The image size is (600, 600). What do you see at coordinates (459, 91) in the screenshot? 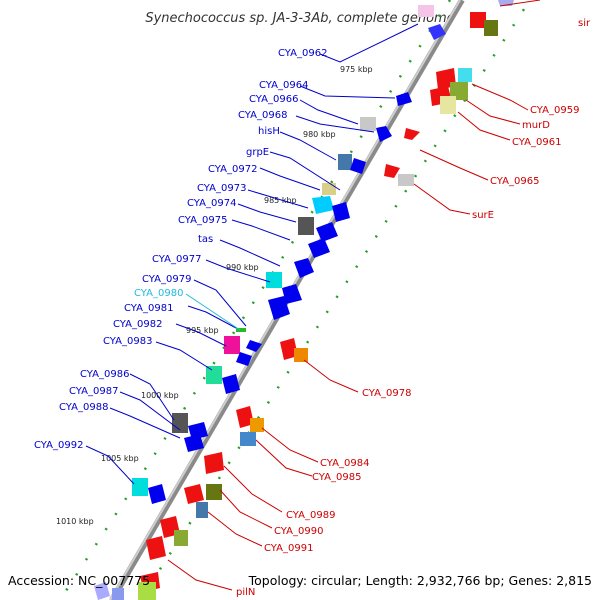
I see `gene-murd` at bounding box center [459, 91].